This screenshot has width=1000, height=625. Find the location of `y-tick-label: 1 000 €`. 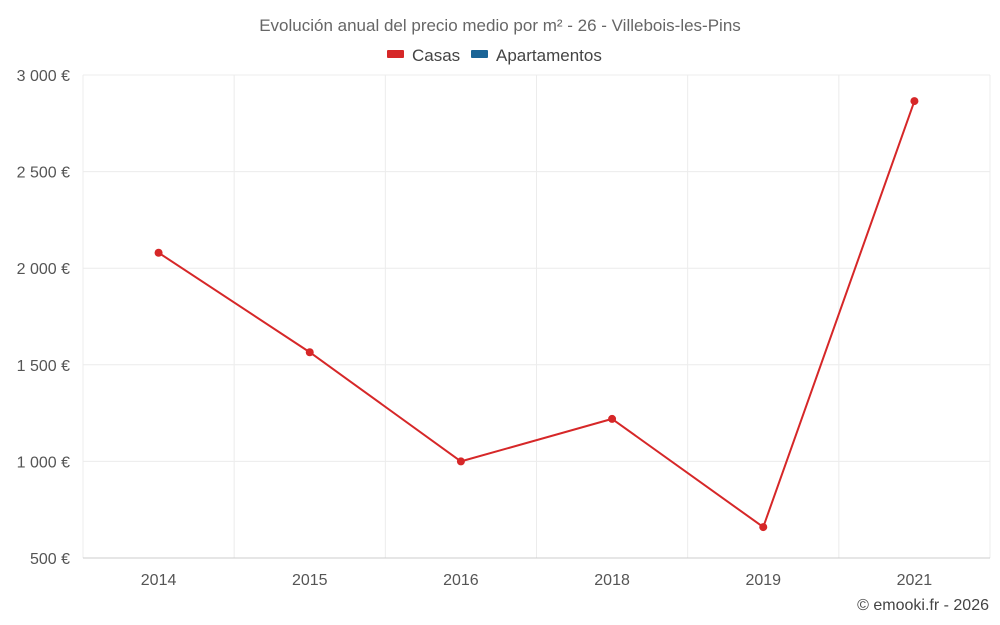

y-tick-label: 1 000 € is located at coordinates (43, 462).